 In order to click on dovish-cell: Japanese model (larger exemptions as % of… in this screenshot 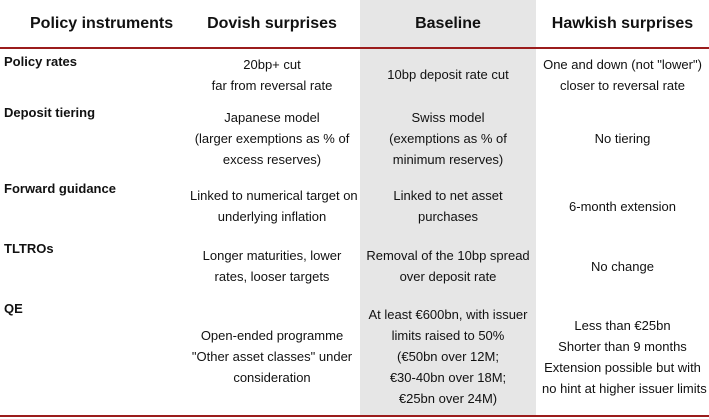, I will do `click(272, 138)`.